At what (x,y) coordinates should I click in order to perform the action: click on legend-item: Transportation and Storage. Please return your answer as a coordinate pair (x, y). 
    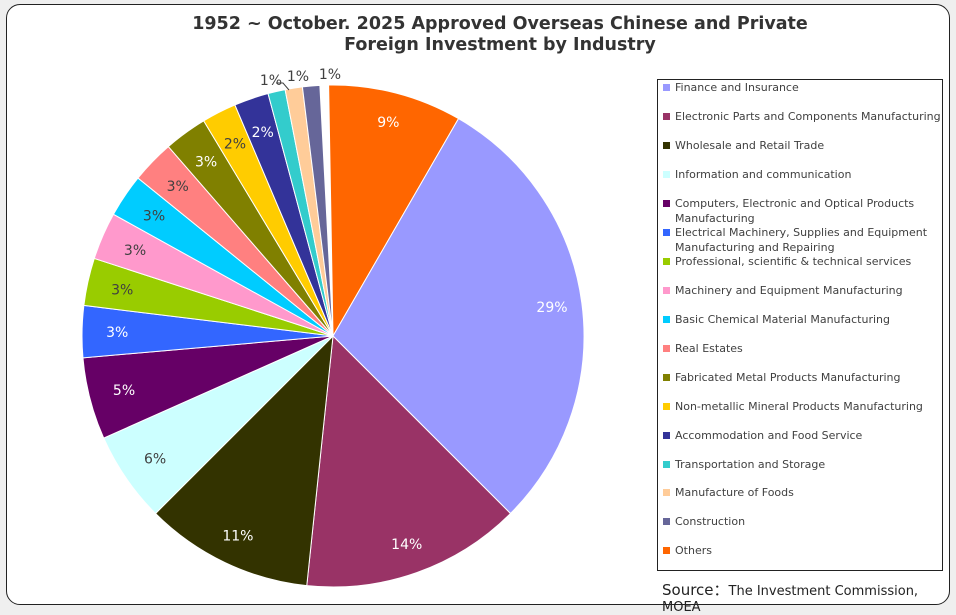
    Looking at the image, I should click on (803, 464).